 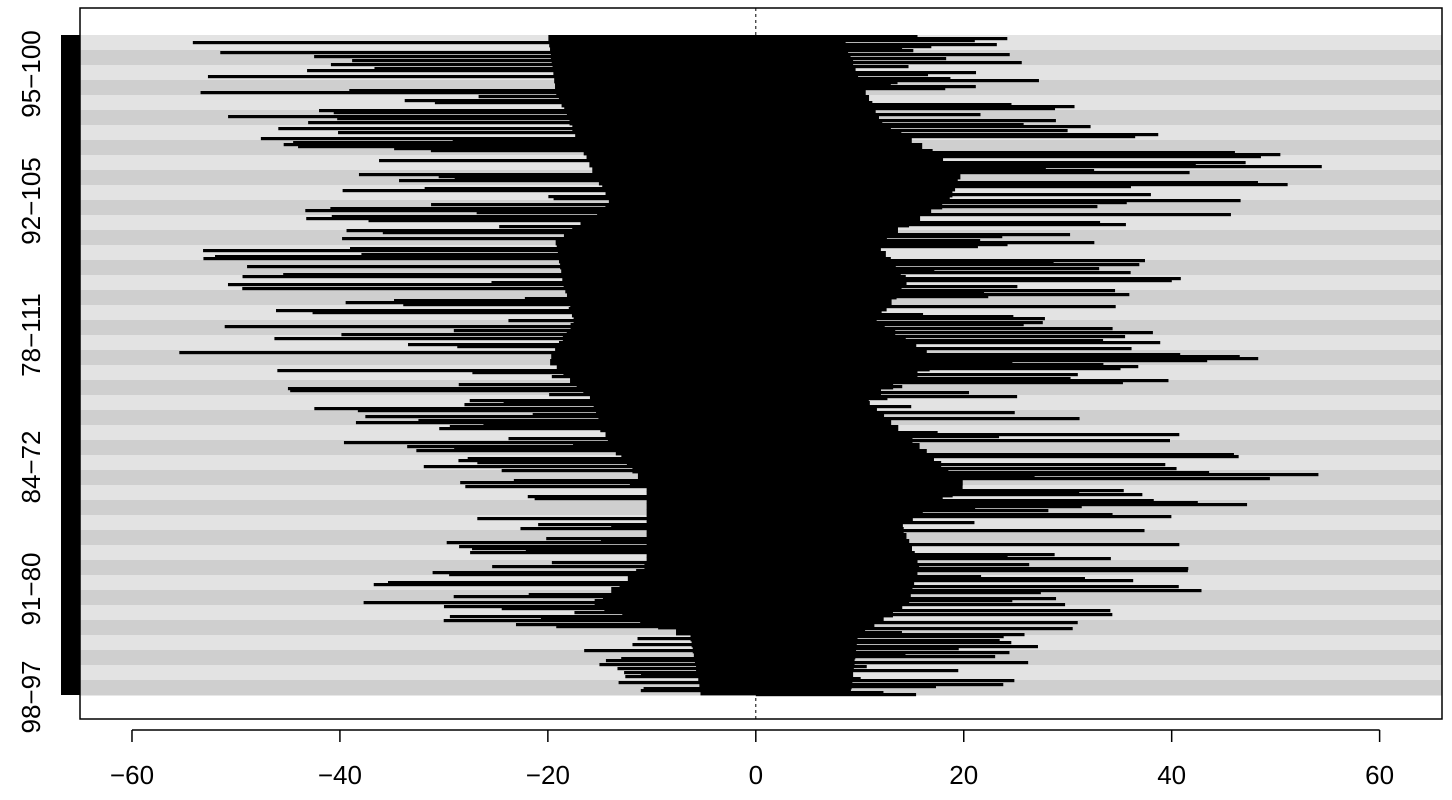 I want to click on x-tick-label: 0, so click(x=756, y=775).